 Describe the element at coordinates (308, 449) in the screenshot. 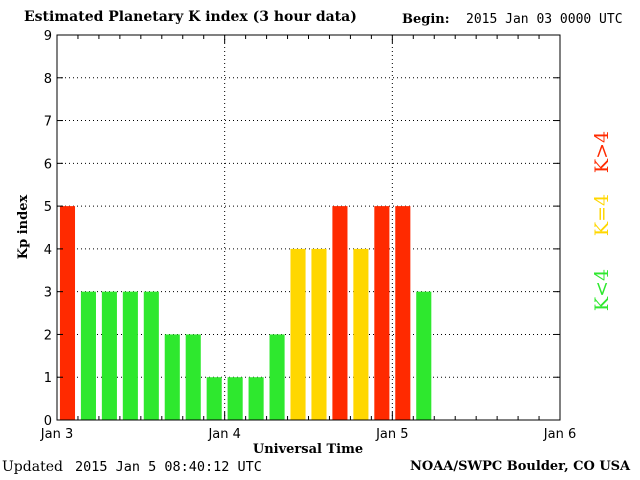

I see `x-axis-title: Universal Time` at that location.